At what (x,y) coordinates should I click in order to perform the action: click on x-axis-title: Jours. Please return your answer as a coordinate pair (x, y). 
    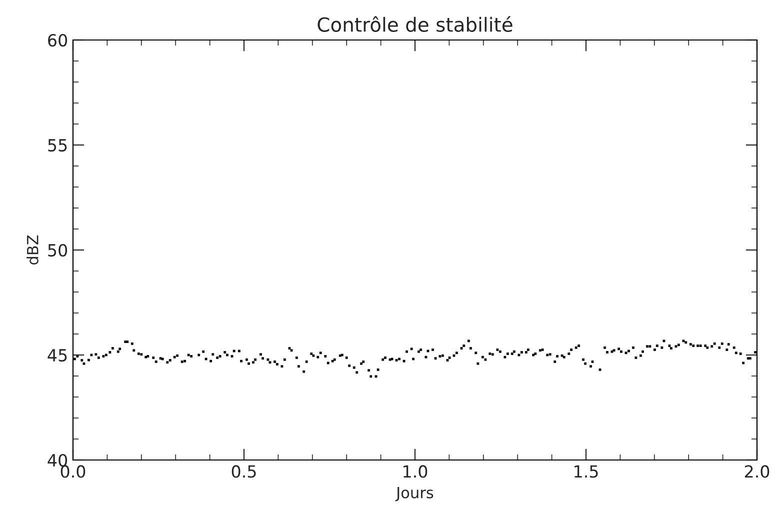
    Looking at the image, I should click on (414, 494).